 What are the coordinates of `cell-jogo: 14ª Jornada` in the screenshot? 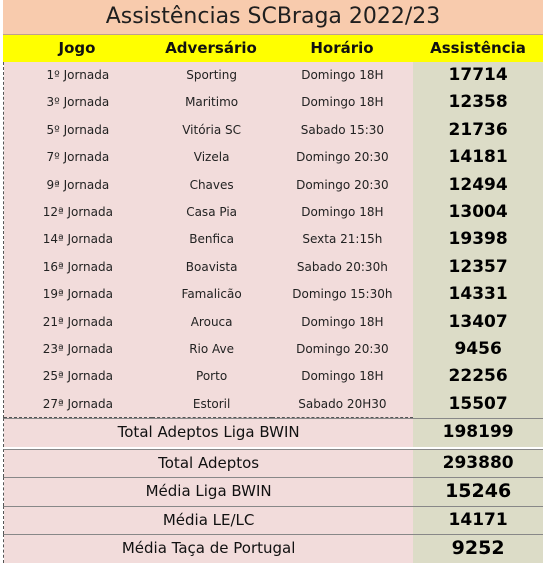 It's located at (78, 240).